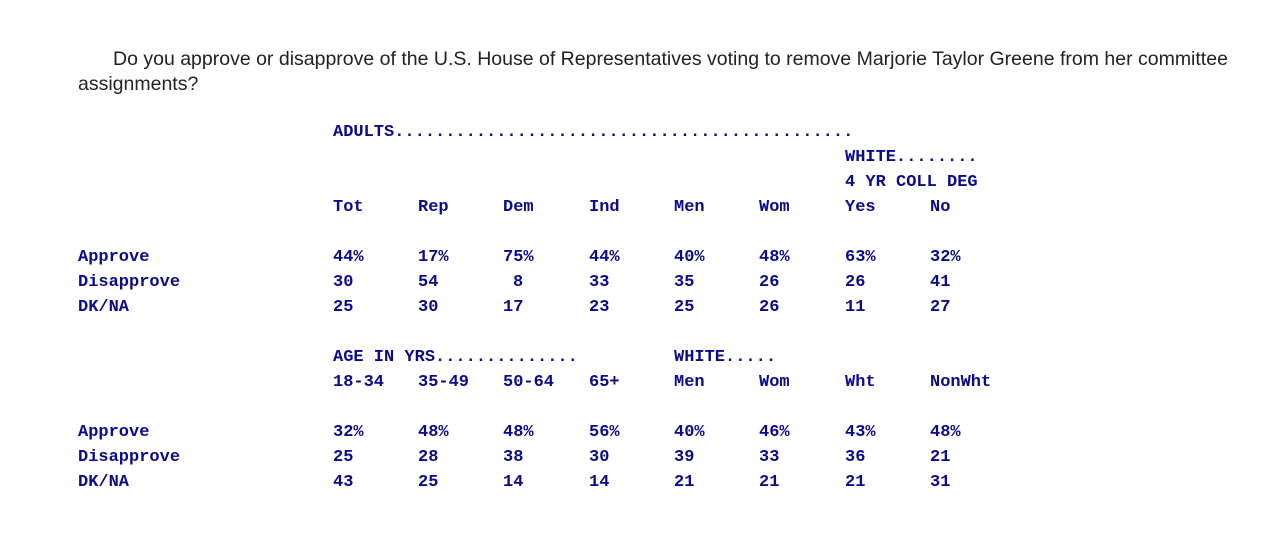 The image size is (1280, 543). I want to click on column-header: NonWht, so click(961, 382).